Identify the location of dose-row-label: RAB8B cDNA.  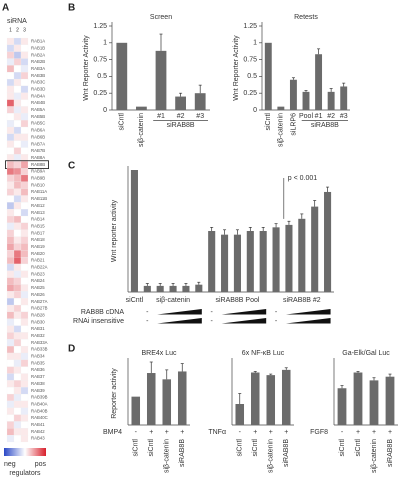
(103, 312).